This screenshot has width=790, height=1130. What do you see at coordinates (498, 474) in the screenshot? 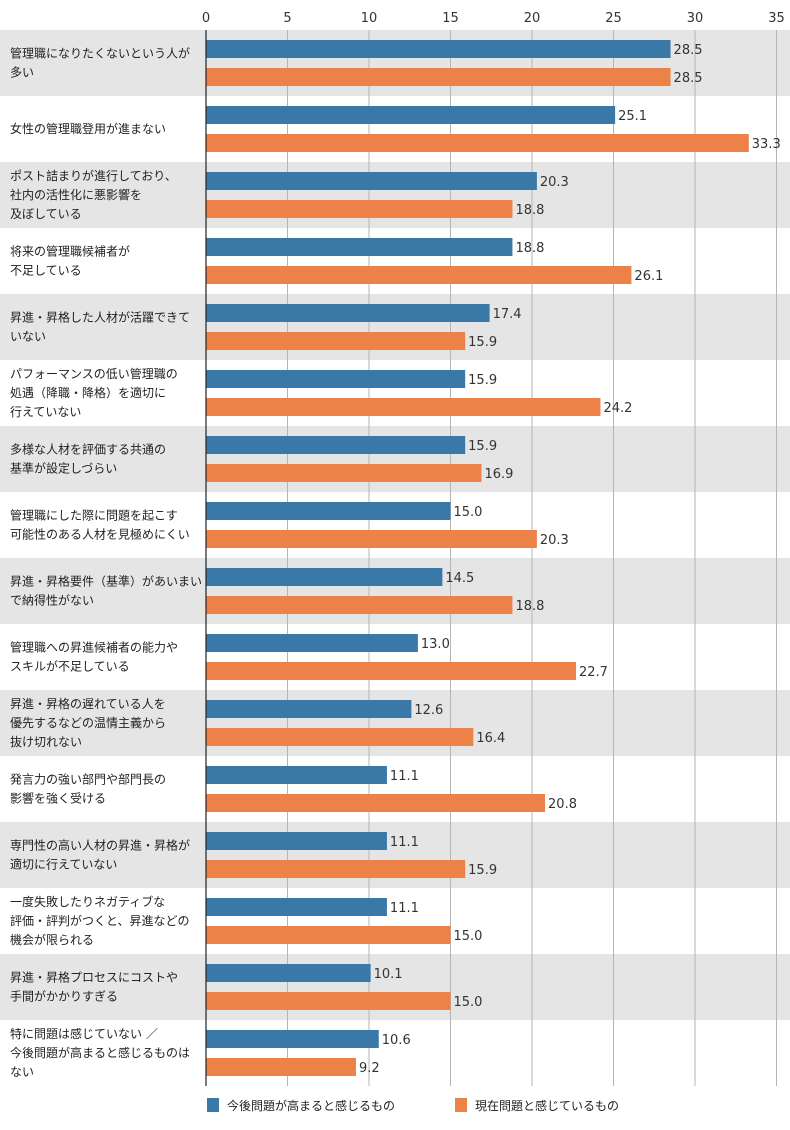
I see `data-label: 16.9` at bounding box center [498, 474].